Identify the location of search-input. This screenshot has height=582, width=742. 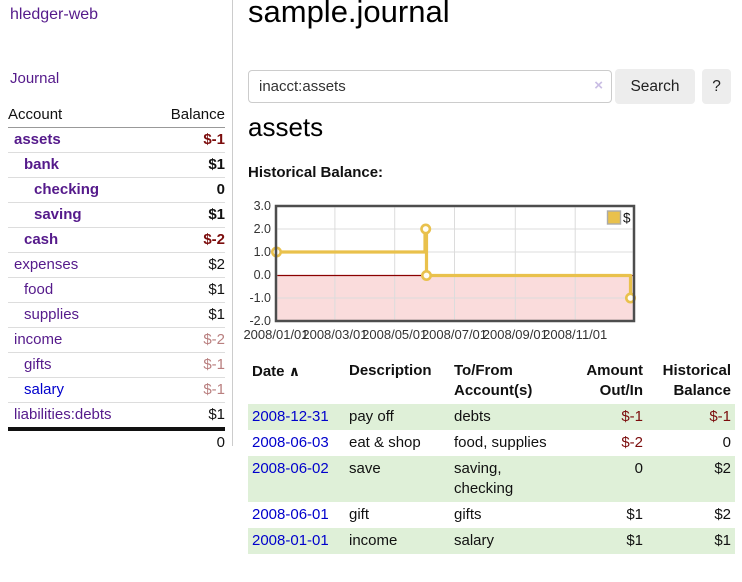
(430, 86).